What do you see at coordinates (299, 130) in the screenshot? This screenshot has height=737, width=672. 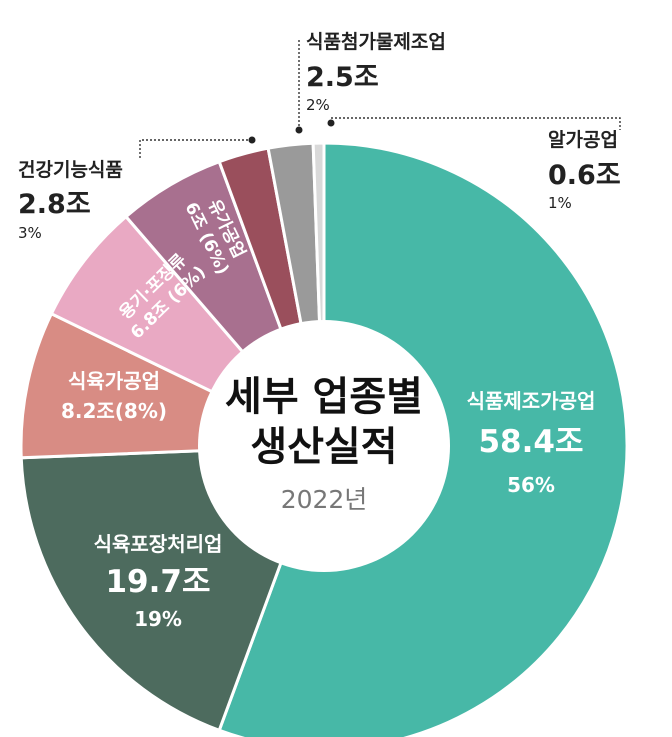 I see `leader-dot-additive` at bounding box center [299, 130].